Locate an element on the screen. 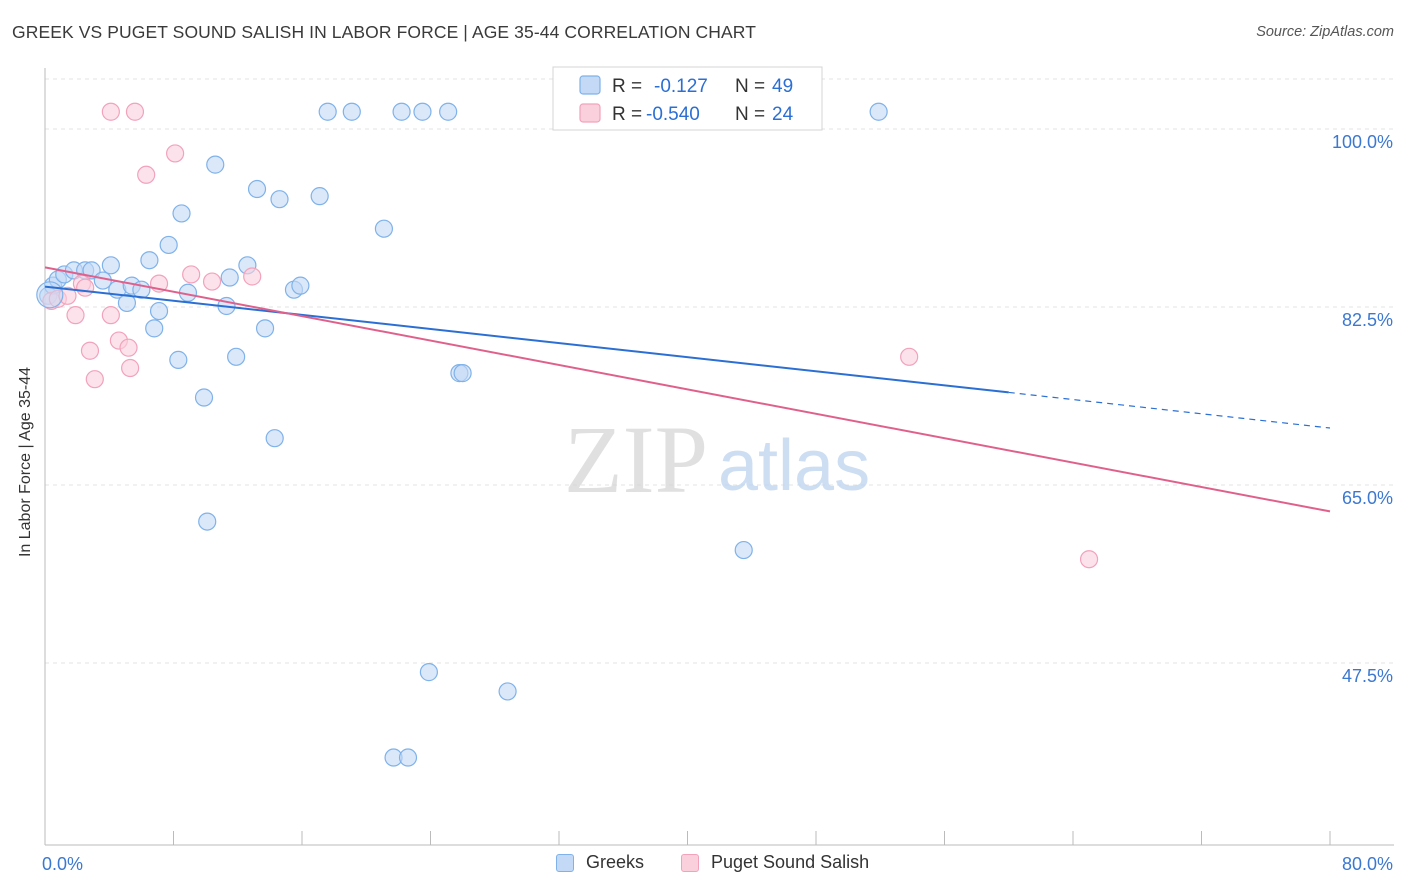  legend-n-label-greeks: N = is located at coordinates (750, 86).